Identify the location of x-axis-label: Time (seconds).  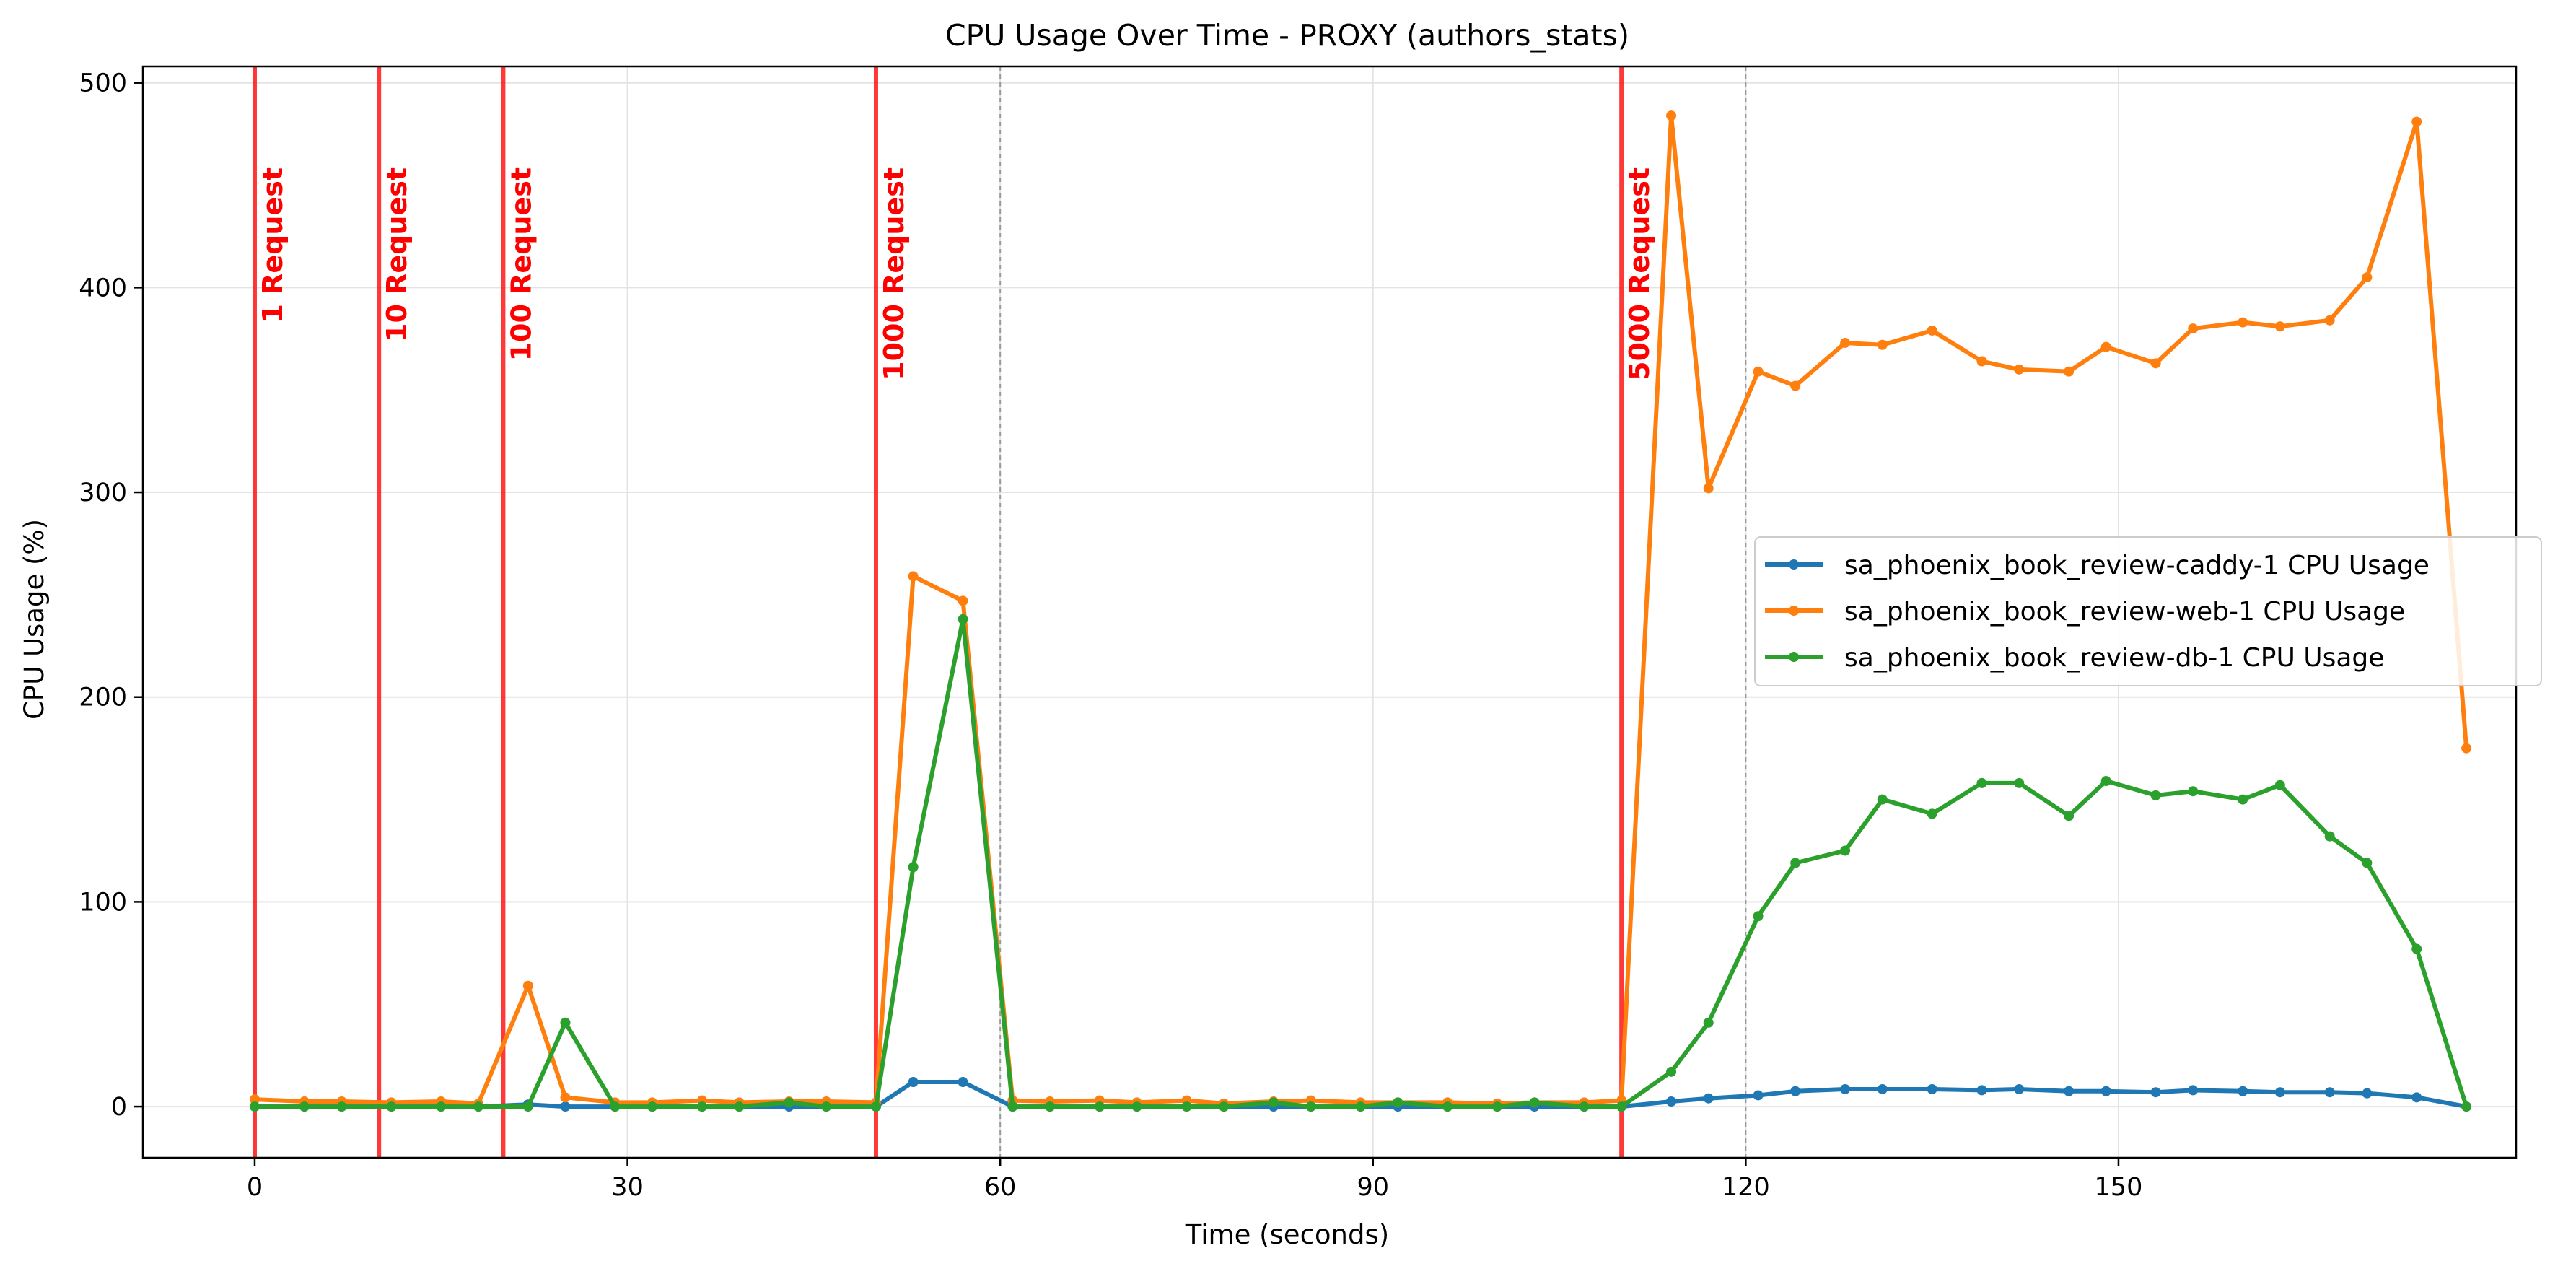
(1287, 1234).